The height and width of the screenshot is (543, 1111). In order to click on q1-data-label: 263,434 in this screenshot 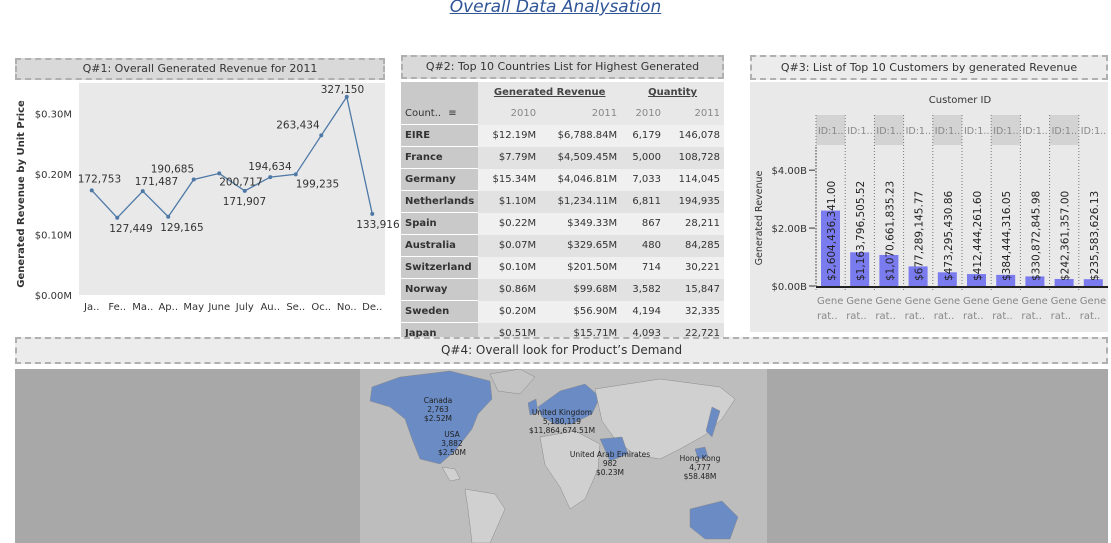, I will do `click(298, 125)`.